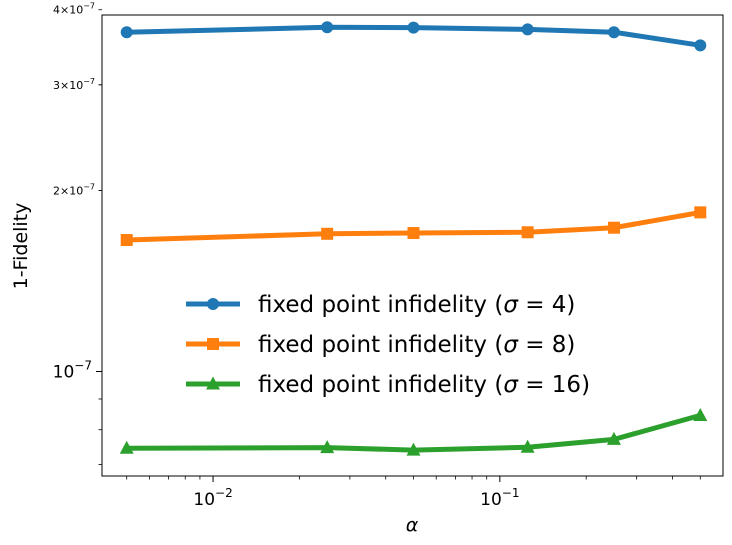 The width and height of the screenshot is (732, 545). I want to click on x-tick-label: 10⁻², so click(212, 498).